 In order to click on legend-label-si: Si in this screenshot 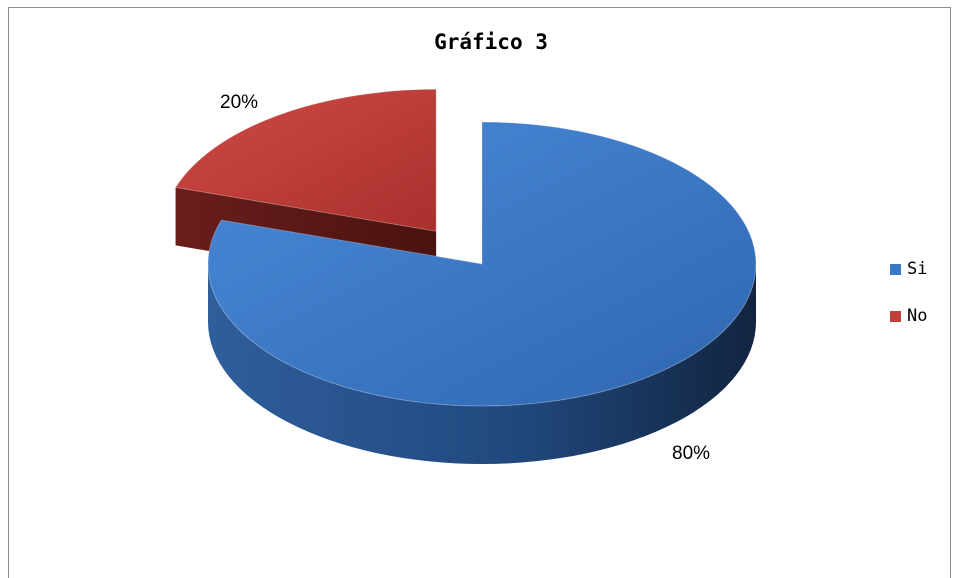, I will do `click(917, 269)`.